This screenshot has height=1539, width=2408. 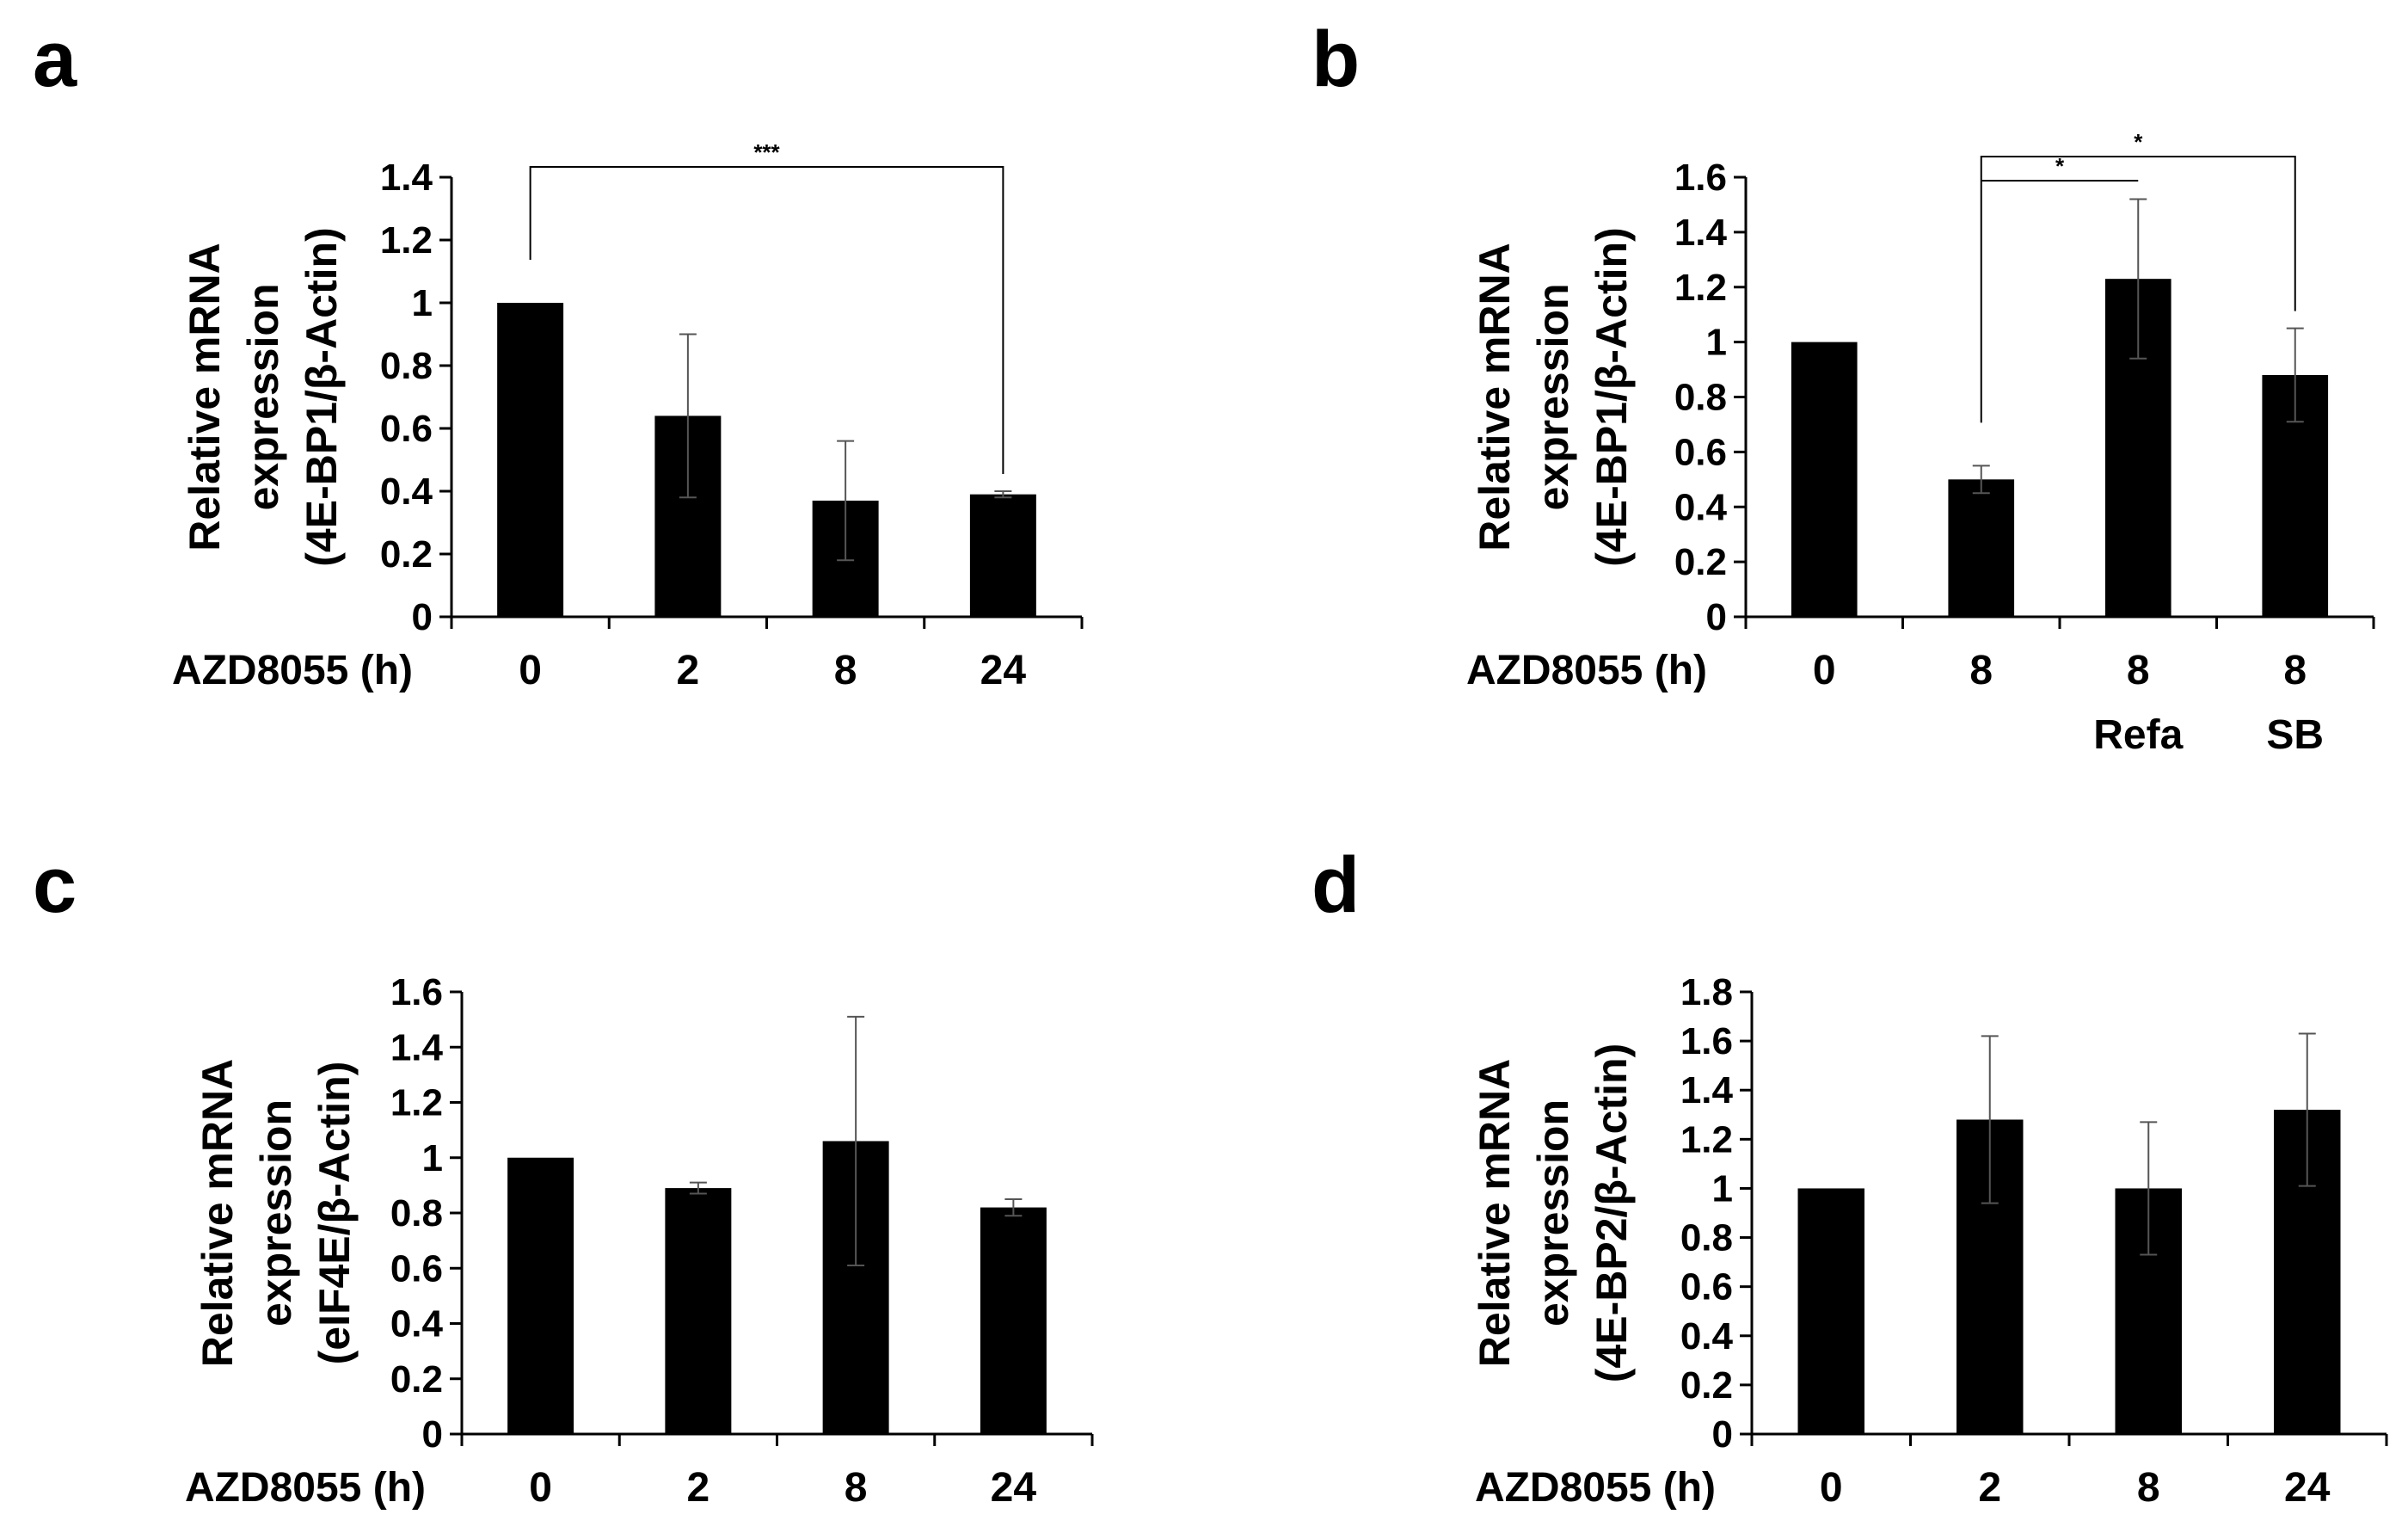 What do you see at coordinates (698, 1488) in the screenshot?
I see `panel-c-category-label: 2` at bounding box center [698, 1488].